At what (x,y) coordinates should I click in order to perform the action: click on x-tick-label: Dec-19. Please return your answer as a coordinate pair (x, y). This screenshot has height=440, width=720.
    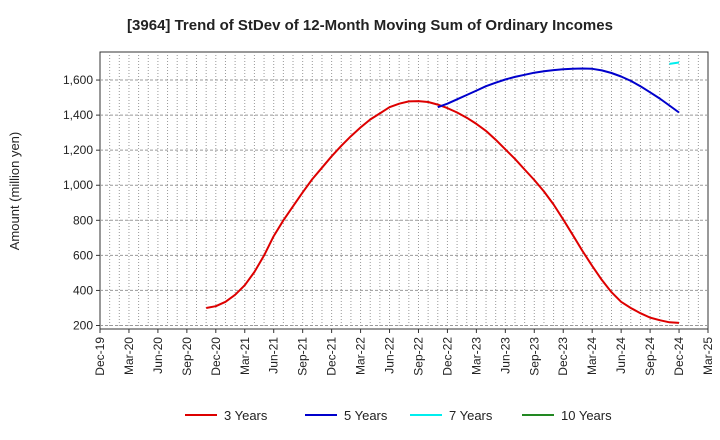
    Looking at the image, I should click on (100, 356).